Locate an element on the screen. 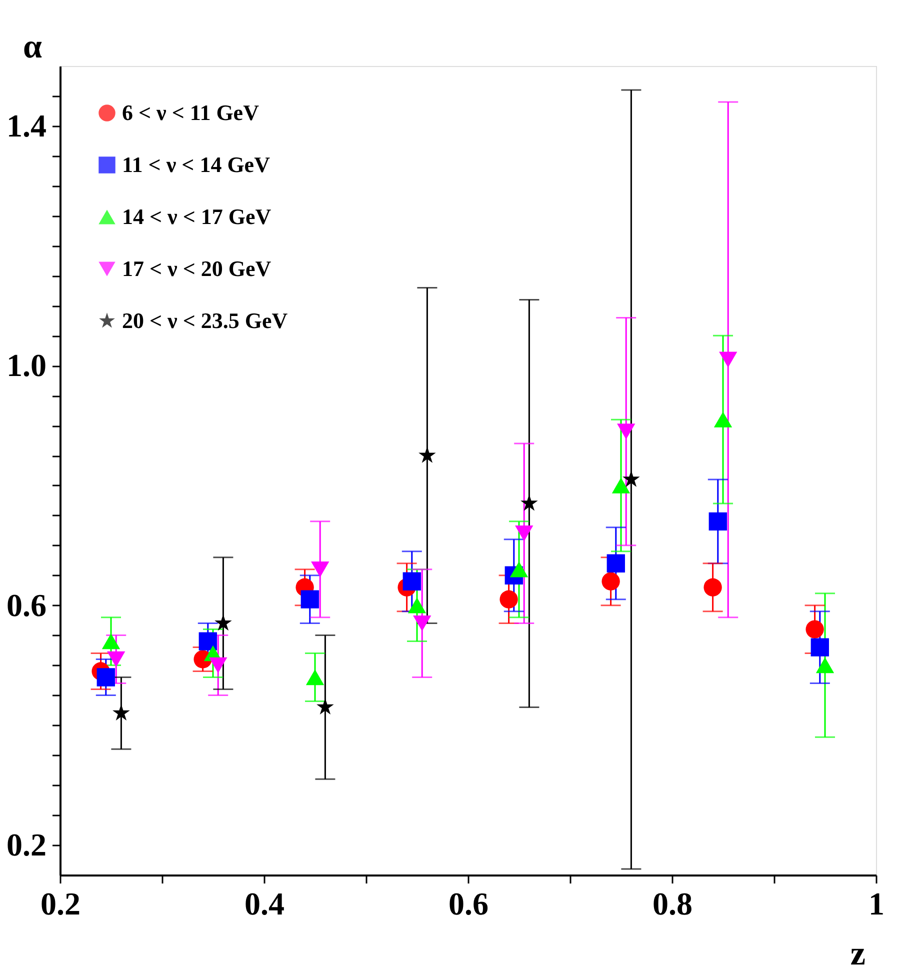 The image size is (898, 975). x-tick-label: 0.6 is located at coordinates (468, 904).